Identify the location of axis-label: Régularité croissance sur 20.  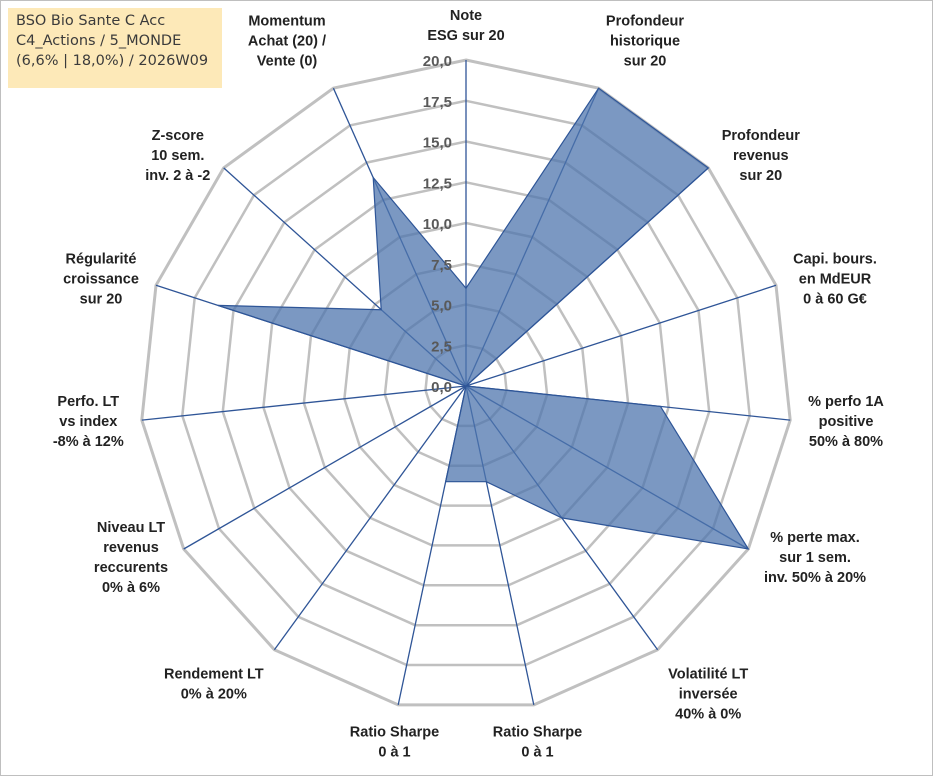
(101, 280).